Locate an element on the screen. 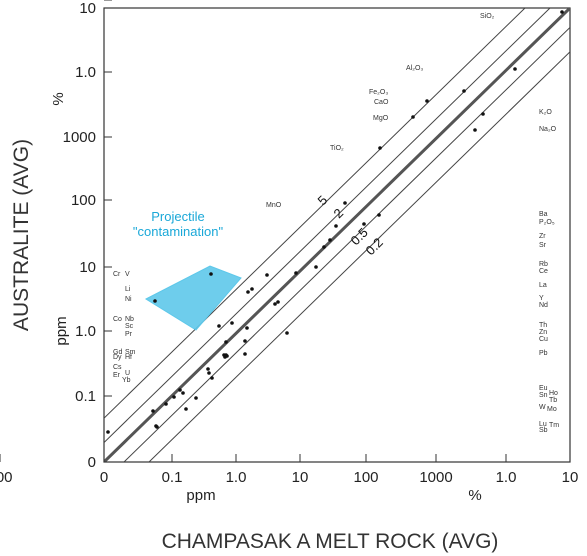 The image size is (587, 556). contamination-label: "contamination" is located at coordinates (178, 231).